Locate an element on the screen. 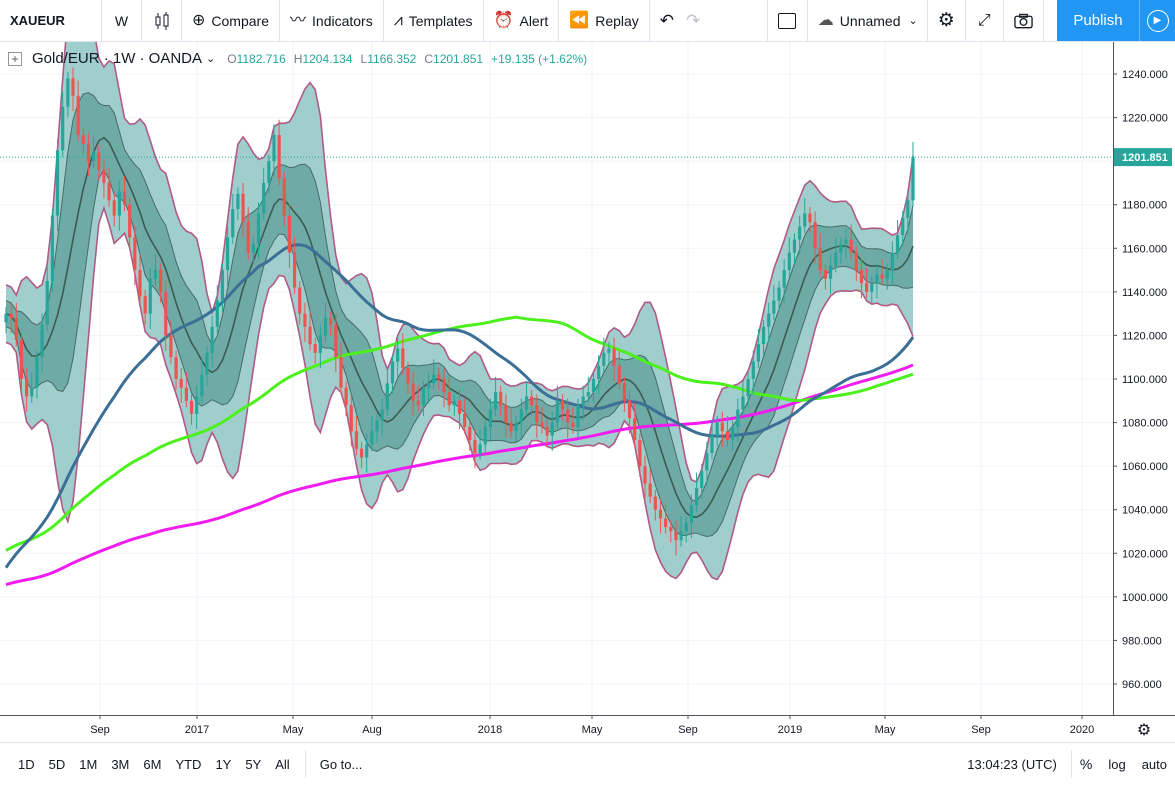 Image resolution: width=1175 pixels, height=785 pixels. candlestick-icon is located at coordinates (161, 20).